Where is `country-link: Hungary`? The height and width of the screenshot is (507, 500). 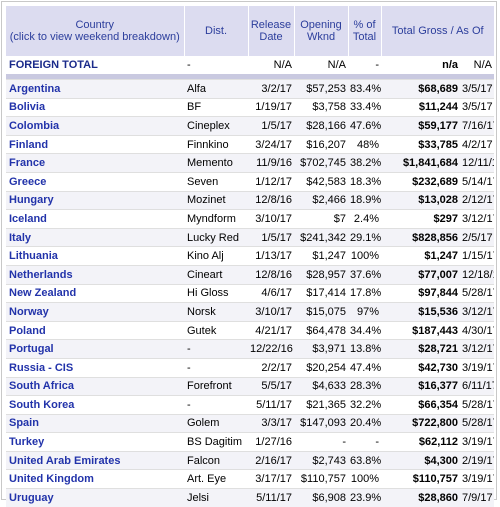
country-link: Hungary is located at coordinates (95, 200).